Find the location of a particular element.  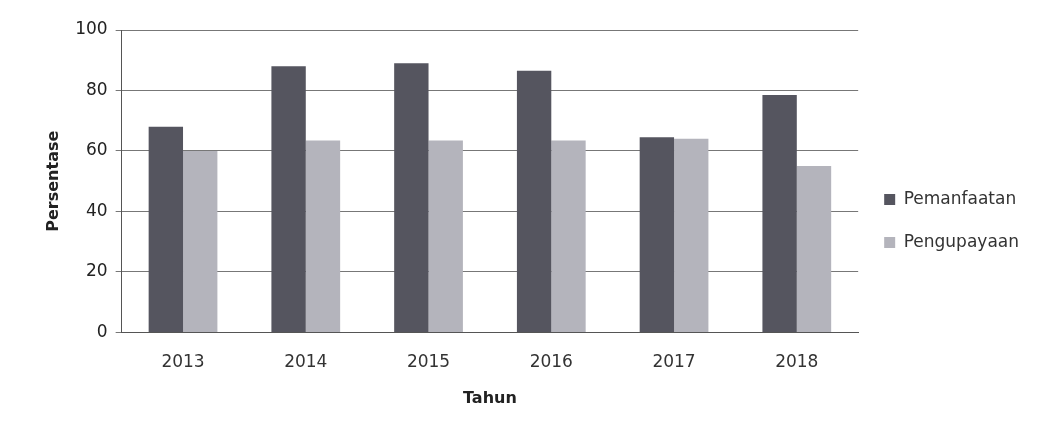

y-tick-label: 100 is located at coordinates (91, 28).